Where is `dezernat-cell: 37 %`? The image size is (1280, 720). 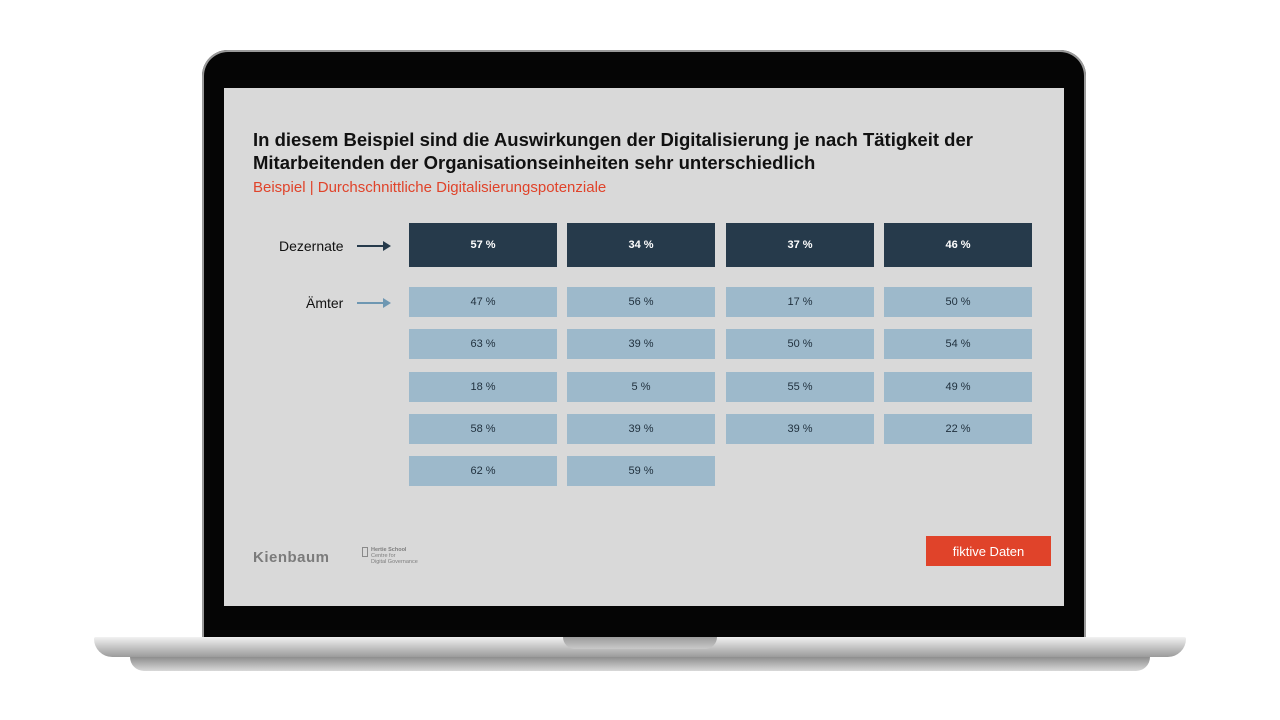
dezernat-cell: 37 % is located at coordinates (800, 245).